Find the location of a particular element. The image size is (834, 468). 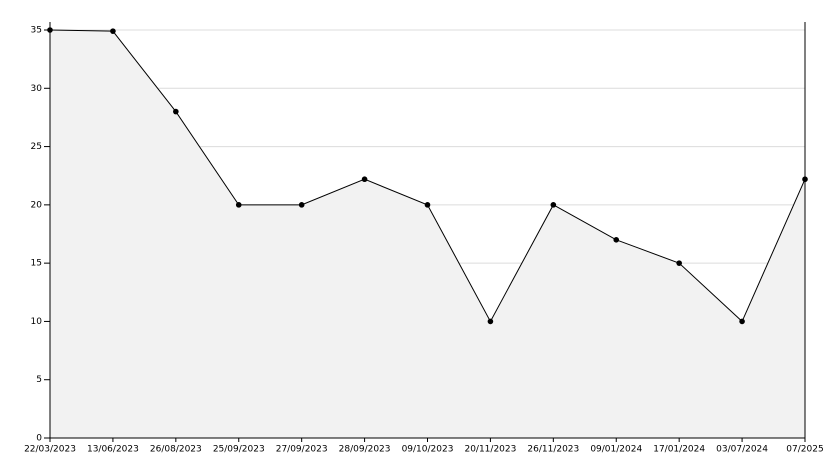

x-tick-label: 07/2025 is located at coordinates (804, 450).